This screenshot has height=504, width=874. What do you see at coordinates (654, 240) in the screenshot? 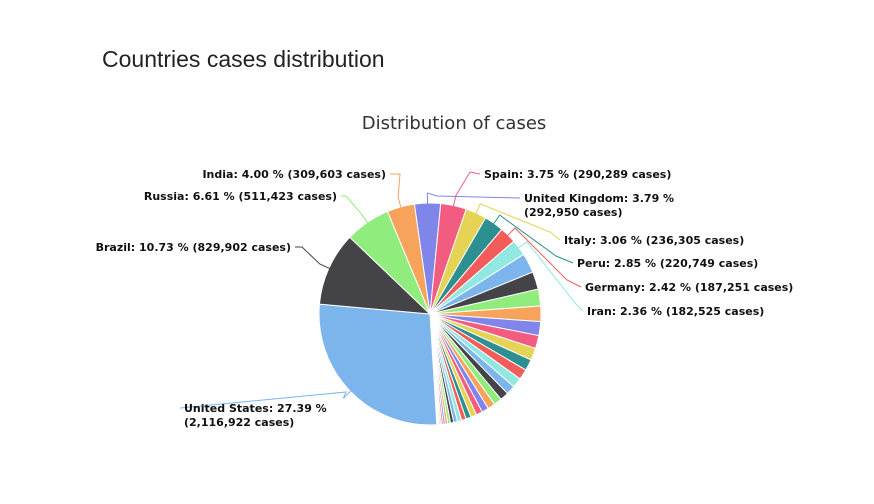
I see `slice-label: Italy: 3.06 % (236,305 cases)` at bounding box center [654, 240].